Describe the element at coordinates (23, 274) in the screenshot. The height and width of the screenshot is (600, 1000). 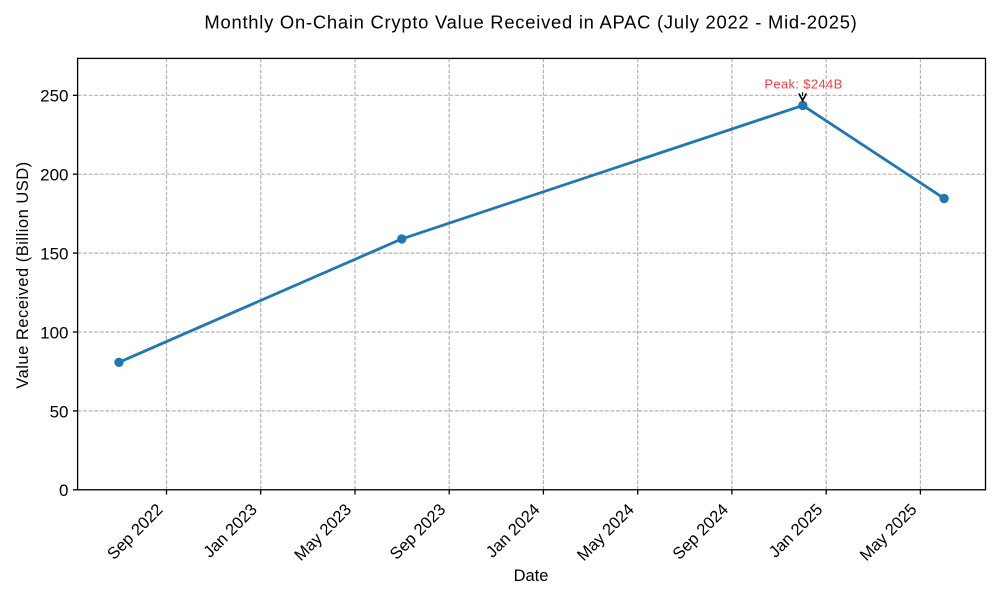
I see `svg-text: Value Received (Billion USD)` at that location.